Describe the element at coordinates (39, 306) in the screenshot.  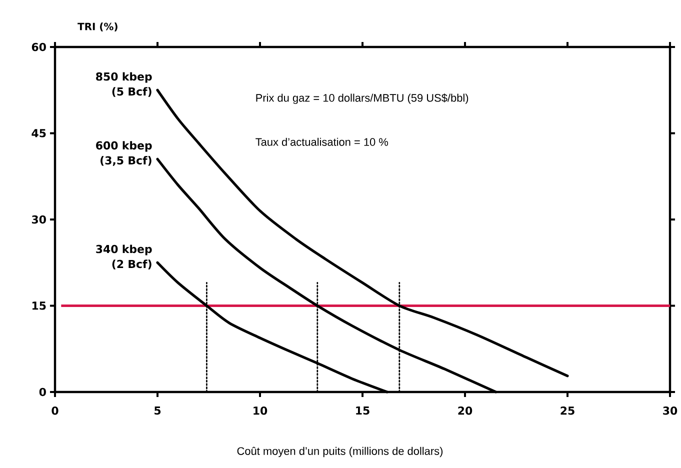
I see `y-tick-label: 15` at that location.